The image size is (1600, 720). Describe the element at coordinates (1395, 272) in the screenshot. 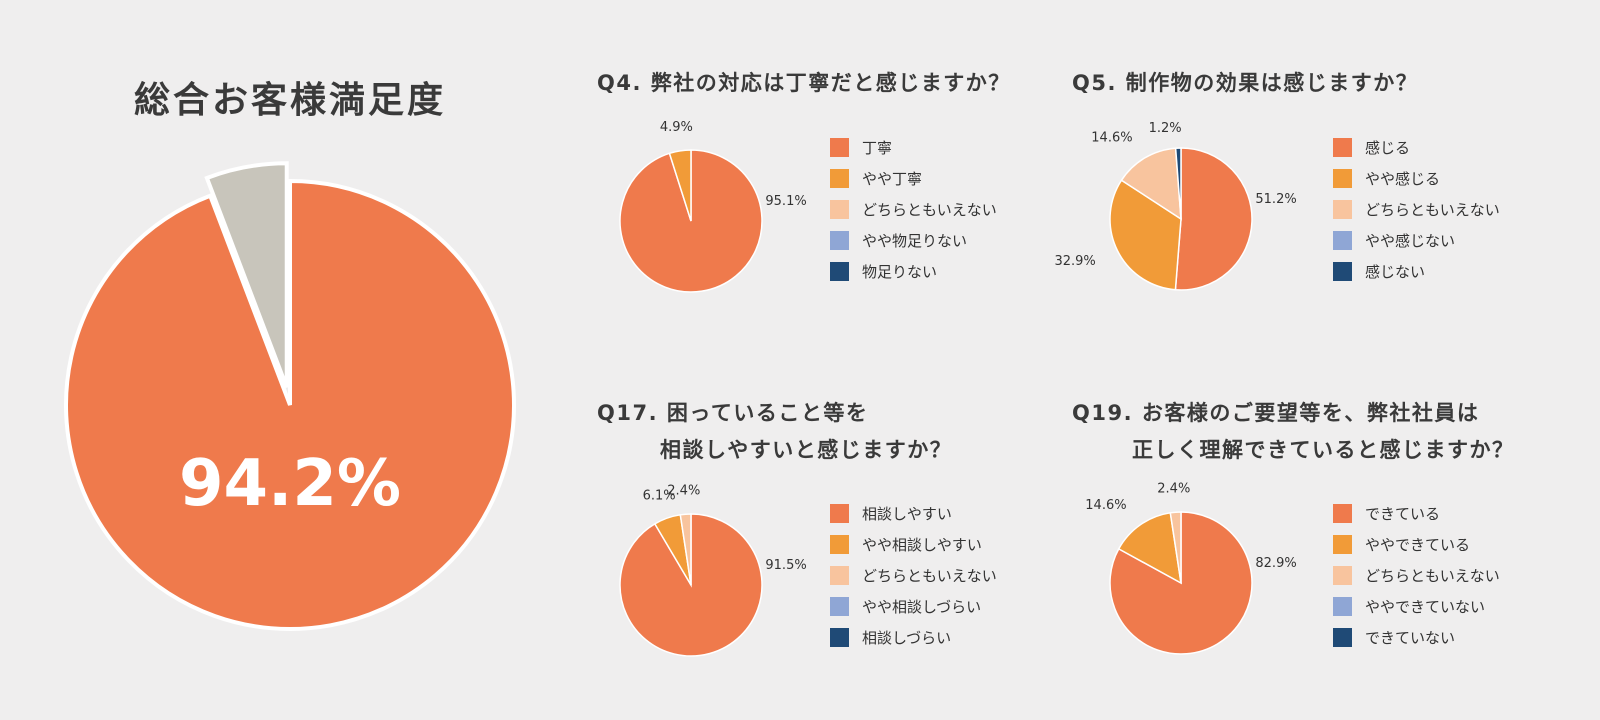

I see `legend-label: 感じない` at that location.